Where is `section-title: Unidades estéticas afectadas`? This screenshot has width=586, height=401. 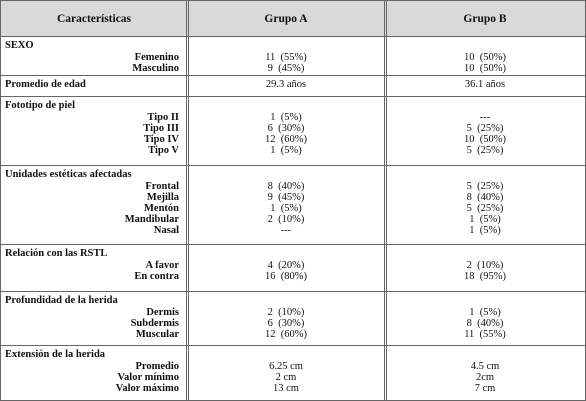 section-title: Unidades estéticas afectadas is located at coordinates (68, 174).